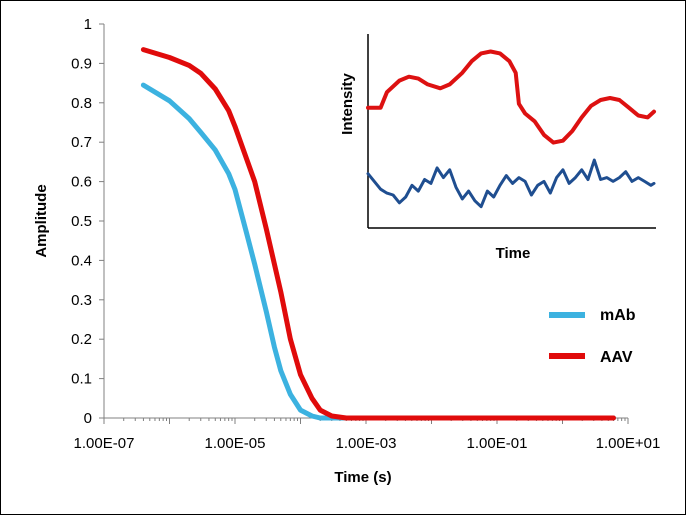  I want to click on y-tick-label: 0.7, so click(81, 142).